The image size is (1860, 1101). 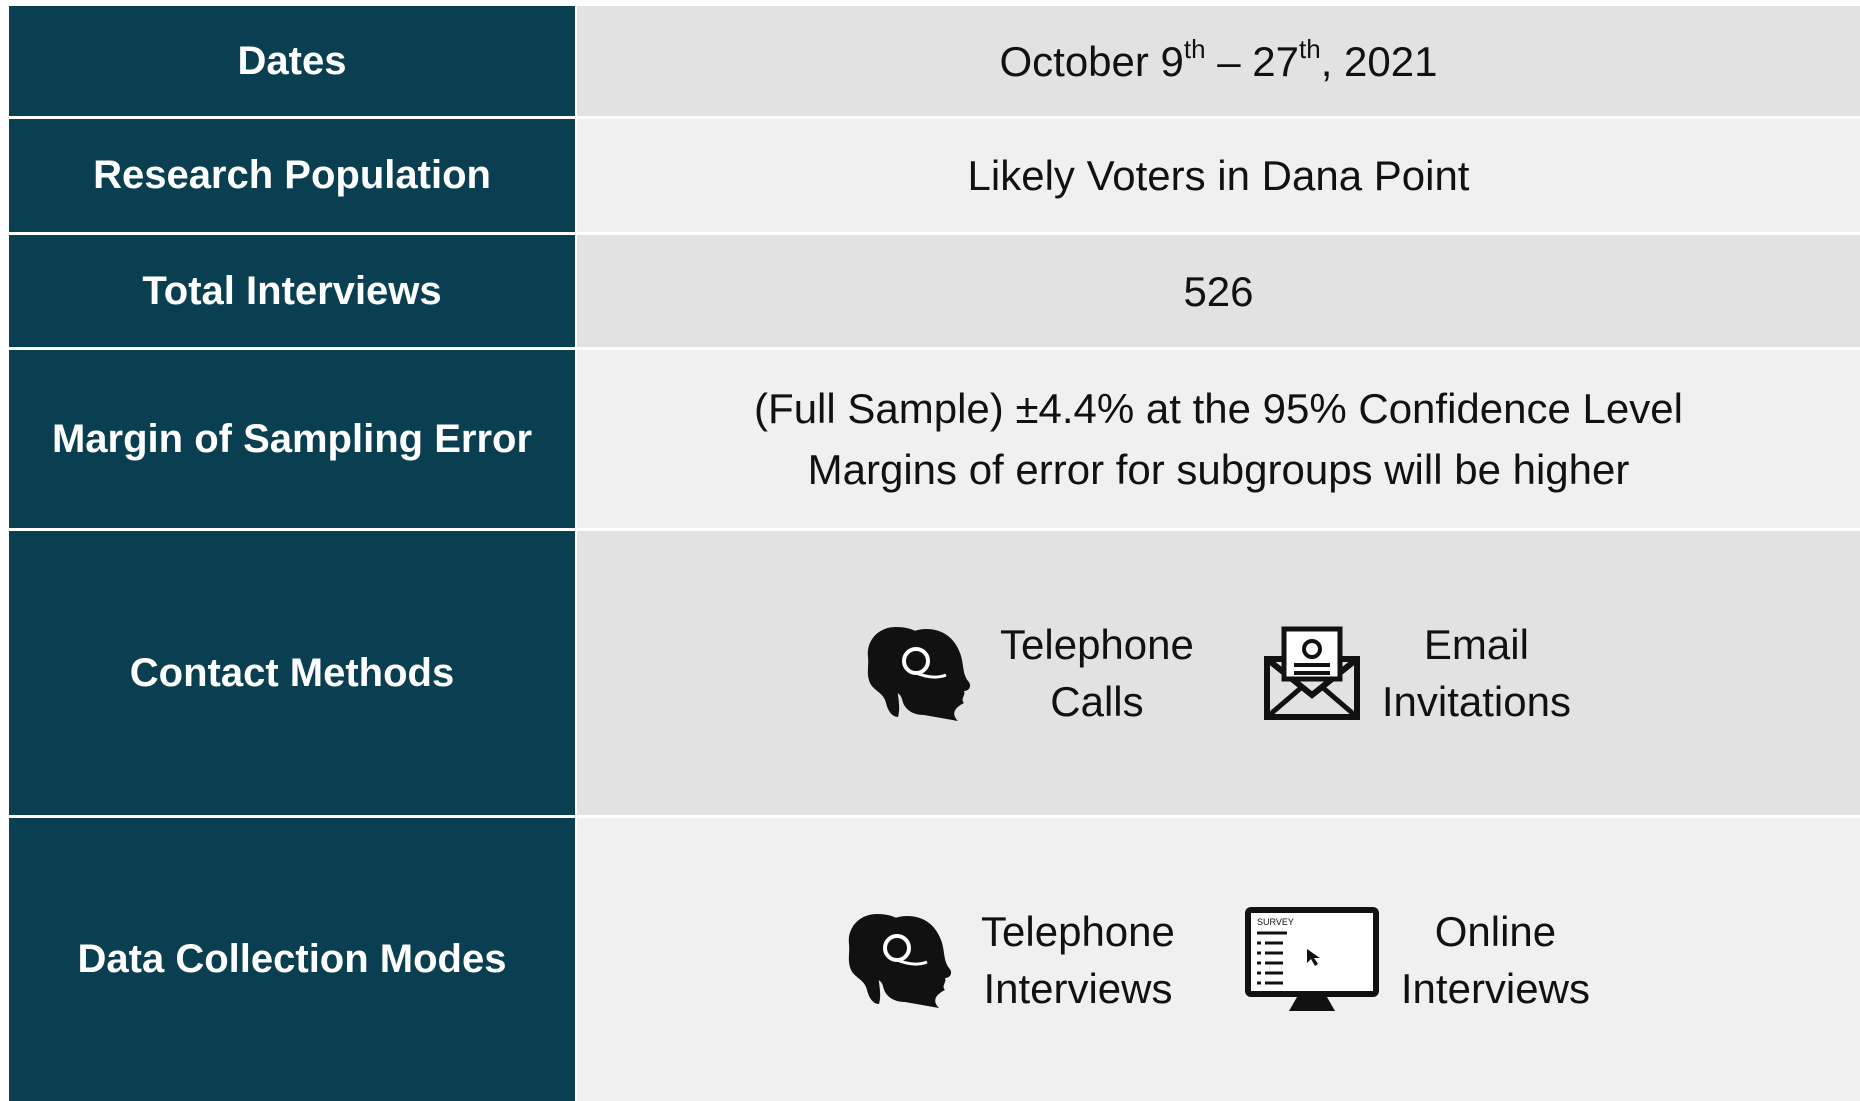 What do you see at coordinates (1476, 644) in the screenshot?
I see `item-text: Email` at bounding box center [1476, 644].